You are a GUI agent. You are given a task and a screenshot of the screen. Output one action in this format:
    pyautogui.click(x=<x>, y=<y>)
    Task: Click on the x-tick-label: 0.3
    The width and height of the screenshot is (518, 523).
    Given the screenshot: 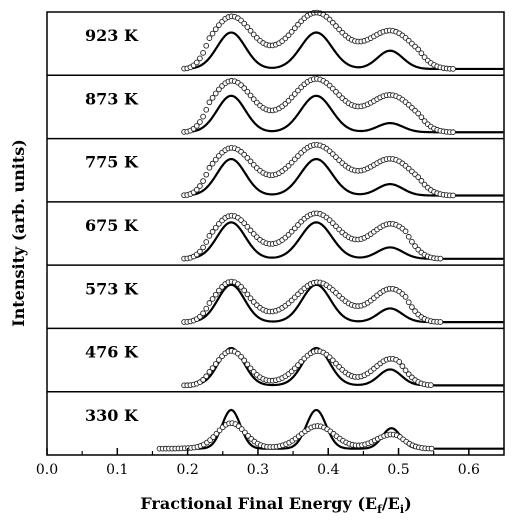 What is the action you would take?
    pyautogui.click(x=258, y=470)
    